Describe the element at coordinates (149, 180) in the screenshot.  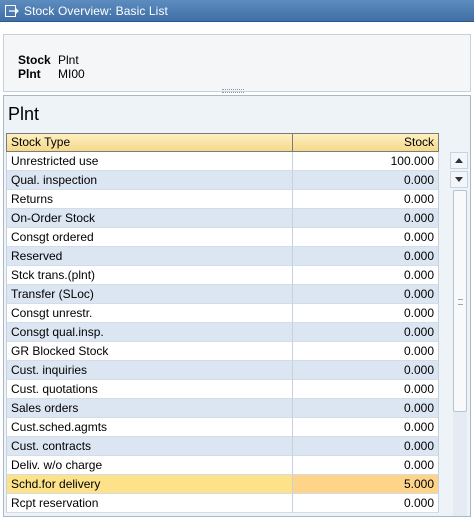
I see `cell-stock-type: Qual. inspection` at that location.